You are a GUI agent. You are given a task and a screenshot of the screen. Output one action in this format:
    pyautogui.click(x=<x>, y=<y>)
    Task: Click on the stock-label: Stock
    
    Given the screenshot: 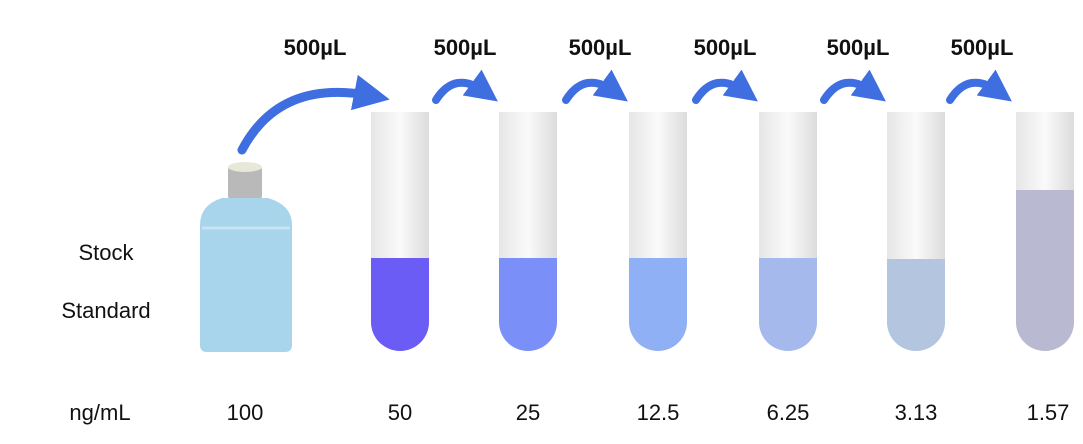 What is the action you would take?
    pyautogui.click(x=106, y=252)
    